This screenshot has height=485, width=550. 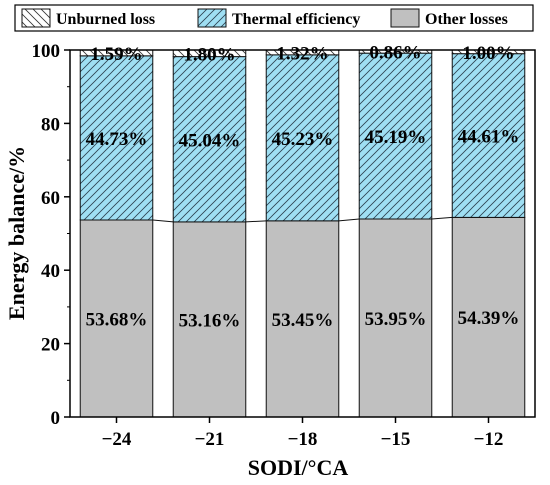 I want to click on legend-box, so click(x=274, y=18).